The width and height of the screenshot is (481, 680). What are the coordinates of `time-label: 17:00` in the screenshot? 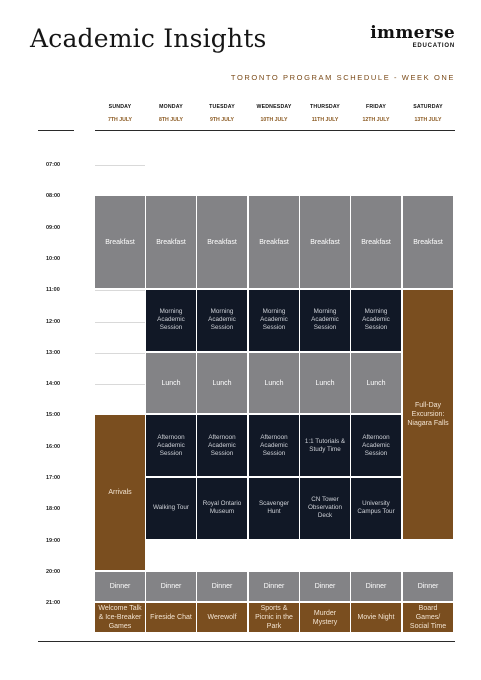 It's located at (53, 478).